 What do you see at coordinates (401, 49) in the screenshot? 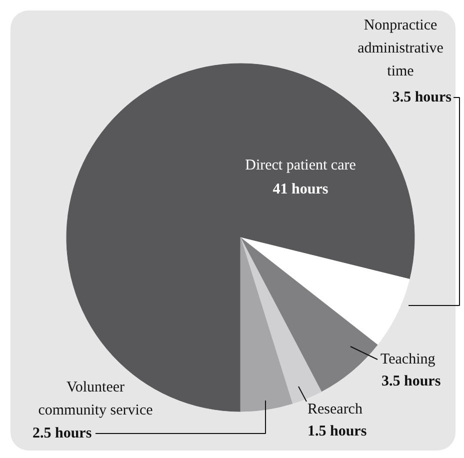
I see `slice-label: Nonpractice administrative time` at bounding box center [401, 49].